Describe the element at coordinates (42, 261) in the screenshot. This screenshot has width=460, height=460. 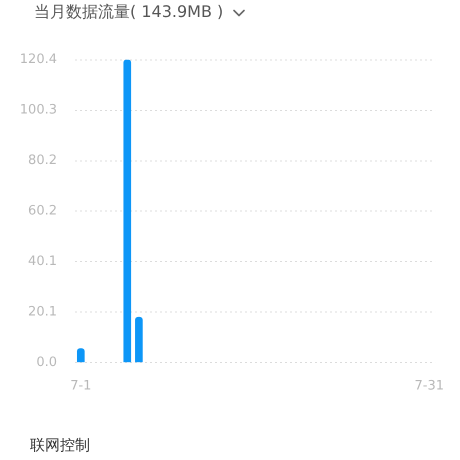
I see `y-tick-label: 40.1` at that location.